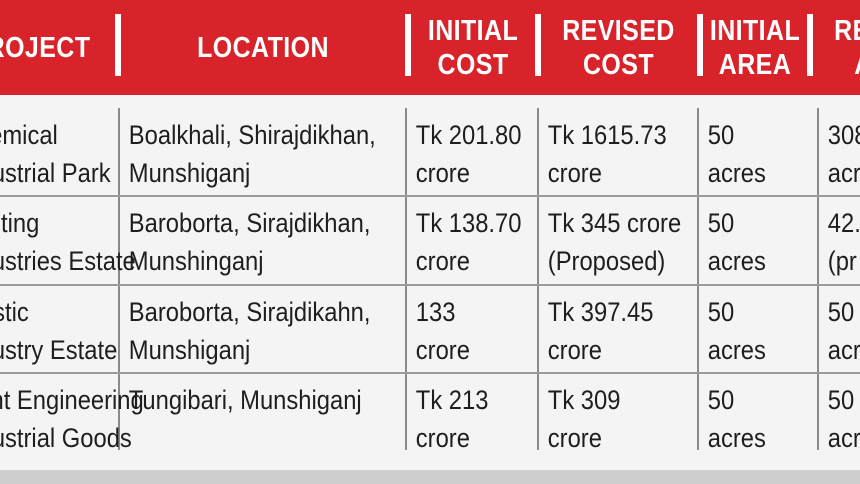 This screenshot has height=484, width=860. Describe the element at coordinates (473, 30) in the screenshot. I see `header-initial-cost-line1: INITIAL` at that location.